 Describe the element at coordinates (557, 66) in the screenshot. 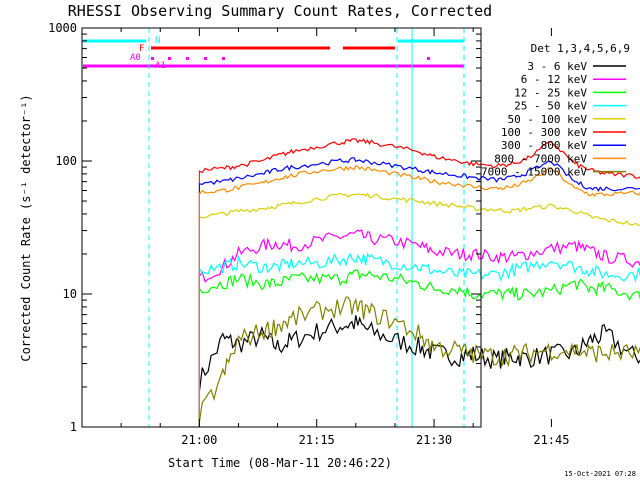

I see `legend-label: 3 - 6 keV` at that location.